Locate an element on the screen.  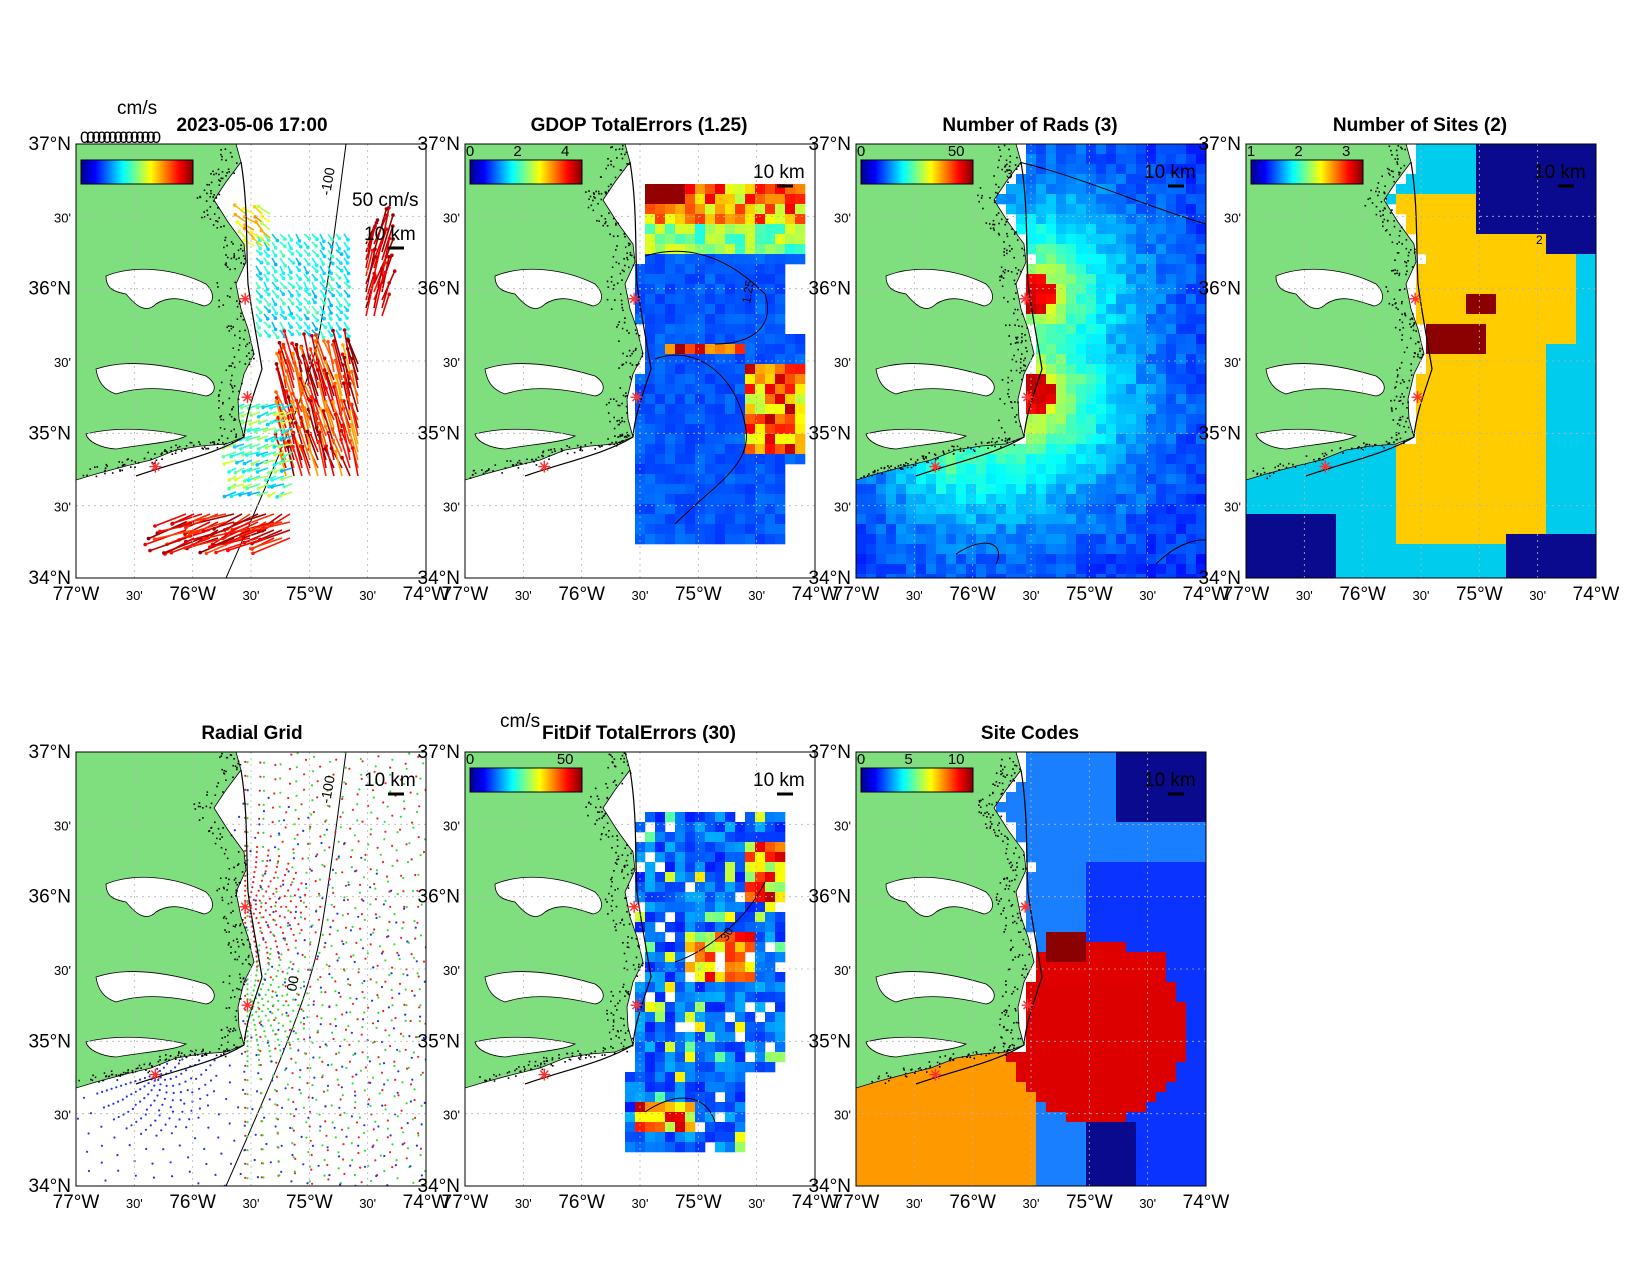
lat-tick-label: 37°N is located at coordinates (1220, 144).